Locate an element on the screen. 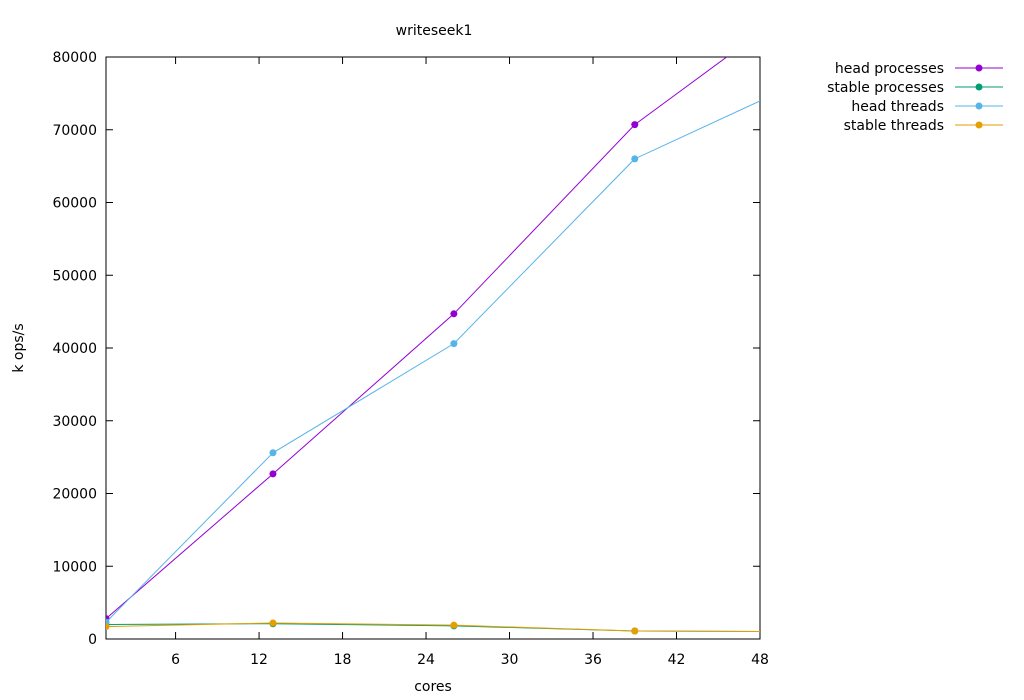 This screenshot has height=700, width=1024. legend-label-stable-threads: stable threads is located at coordinates (894, 126).